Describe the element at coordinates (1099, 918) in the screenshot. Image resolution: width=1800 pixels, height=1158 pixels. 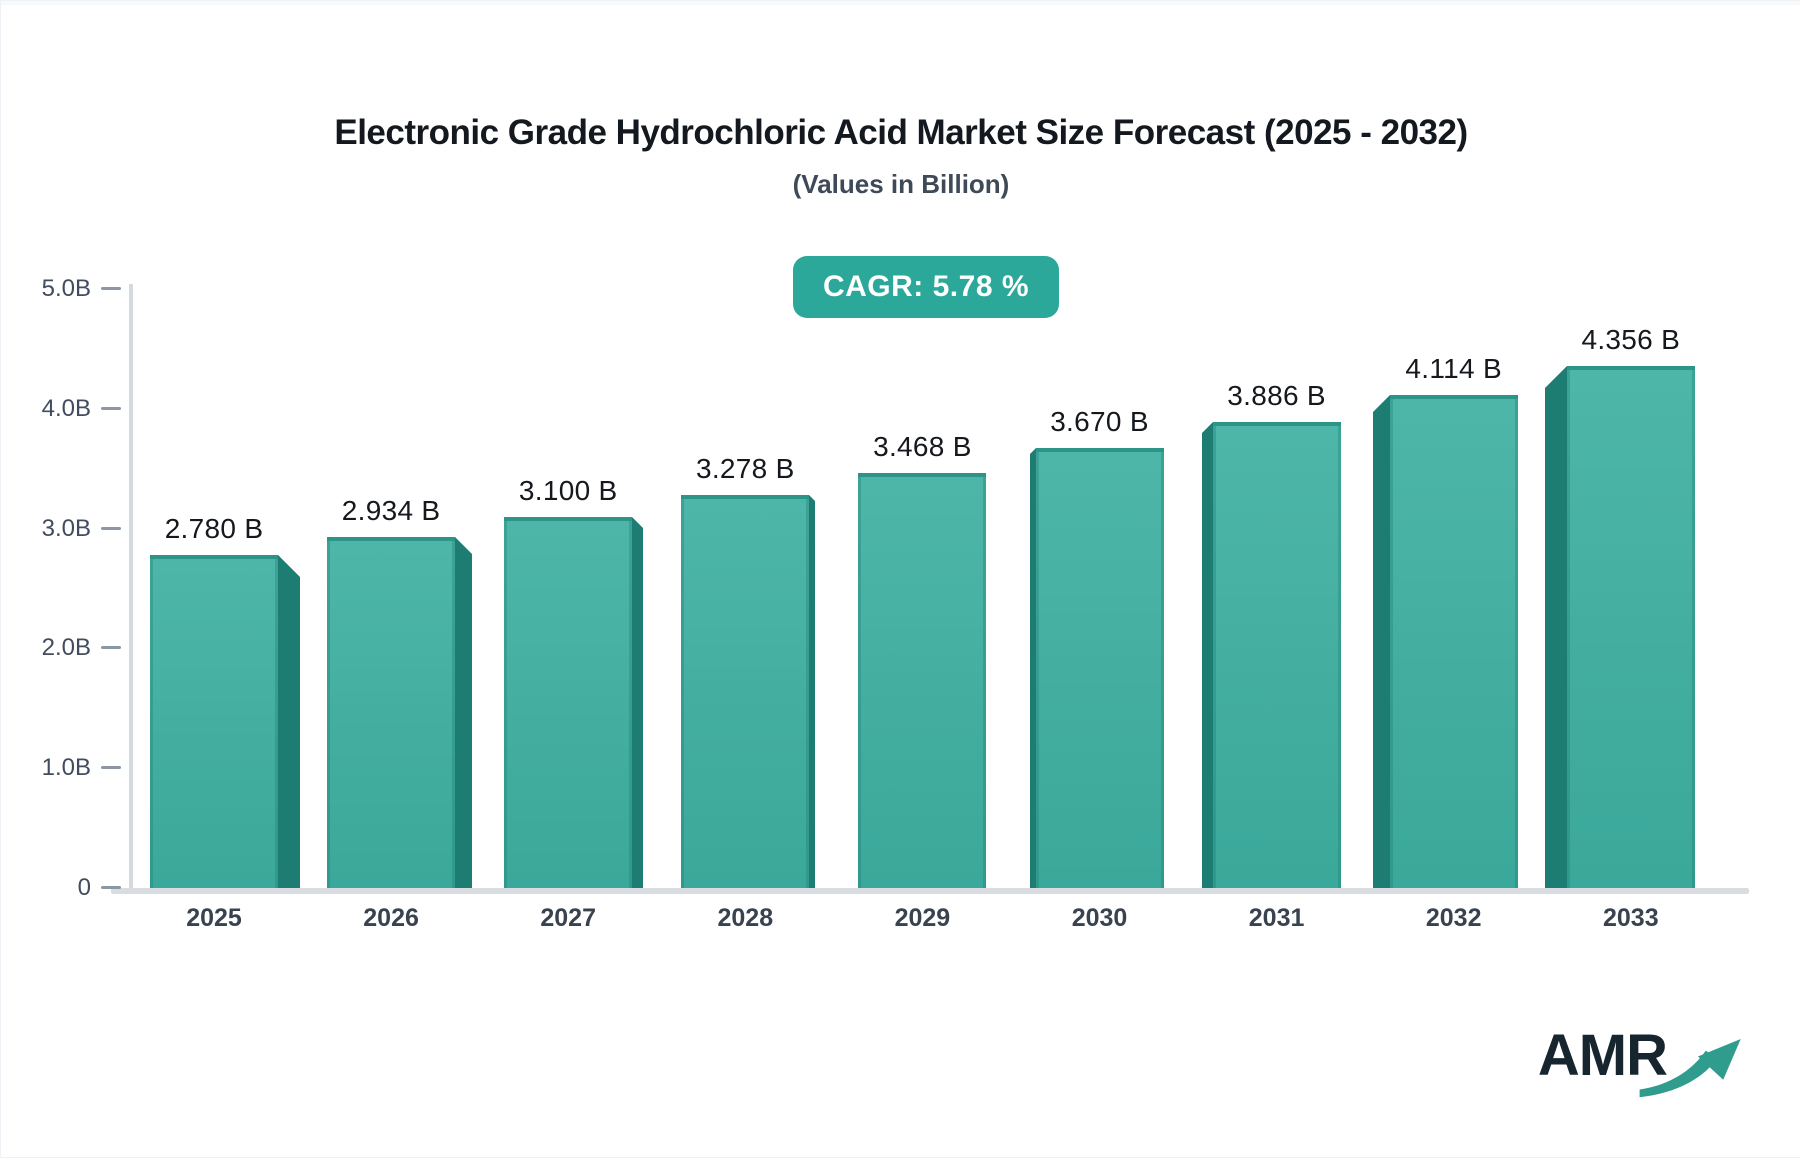
I see `x-tick-label-2030: 2030` at that location.